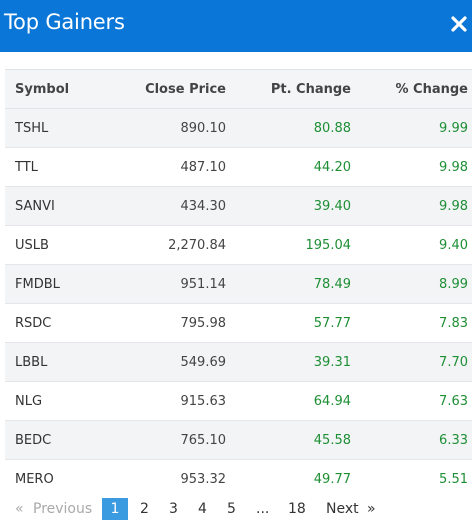 This screenshot has height=528, width=472. What do you see at coordinates (453, 440) in the screenshot?
I see `pct-change-cell: 6.33` at bounding box center [453, 440].